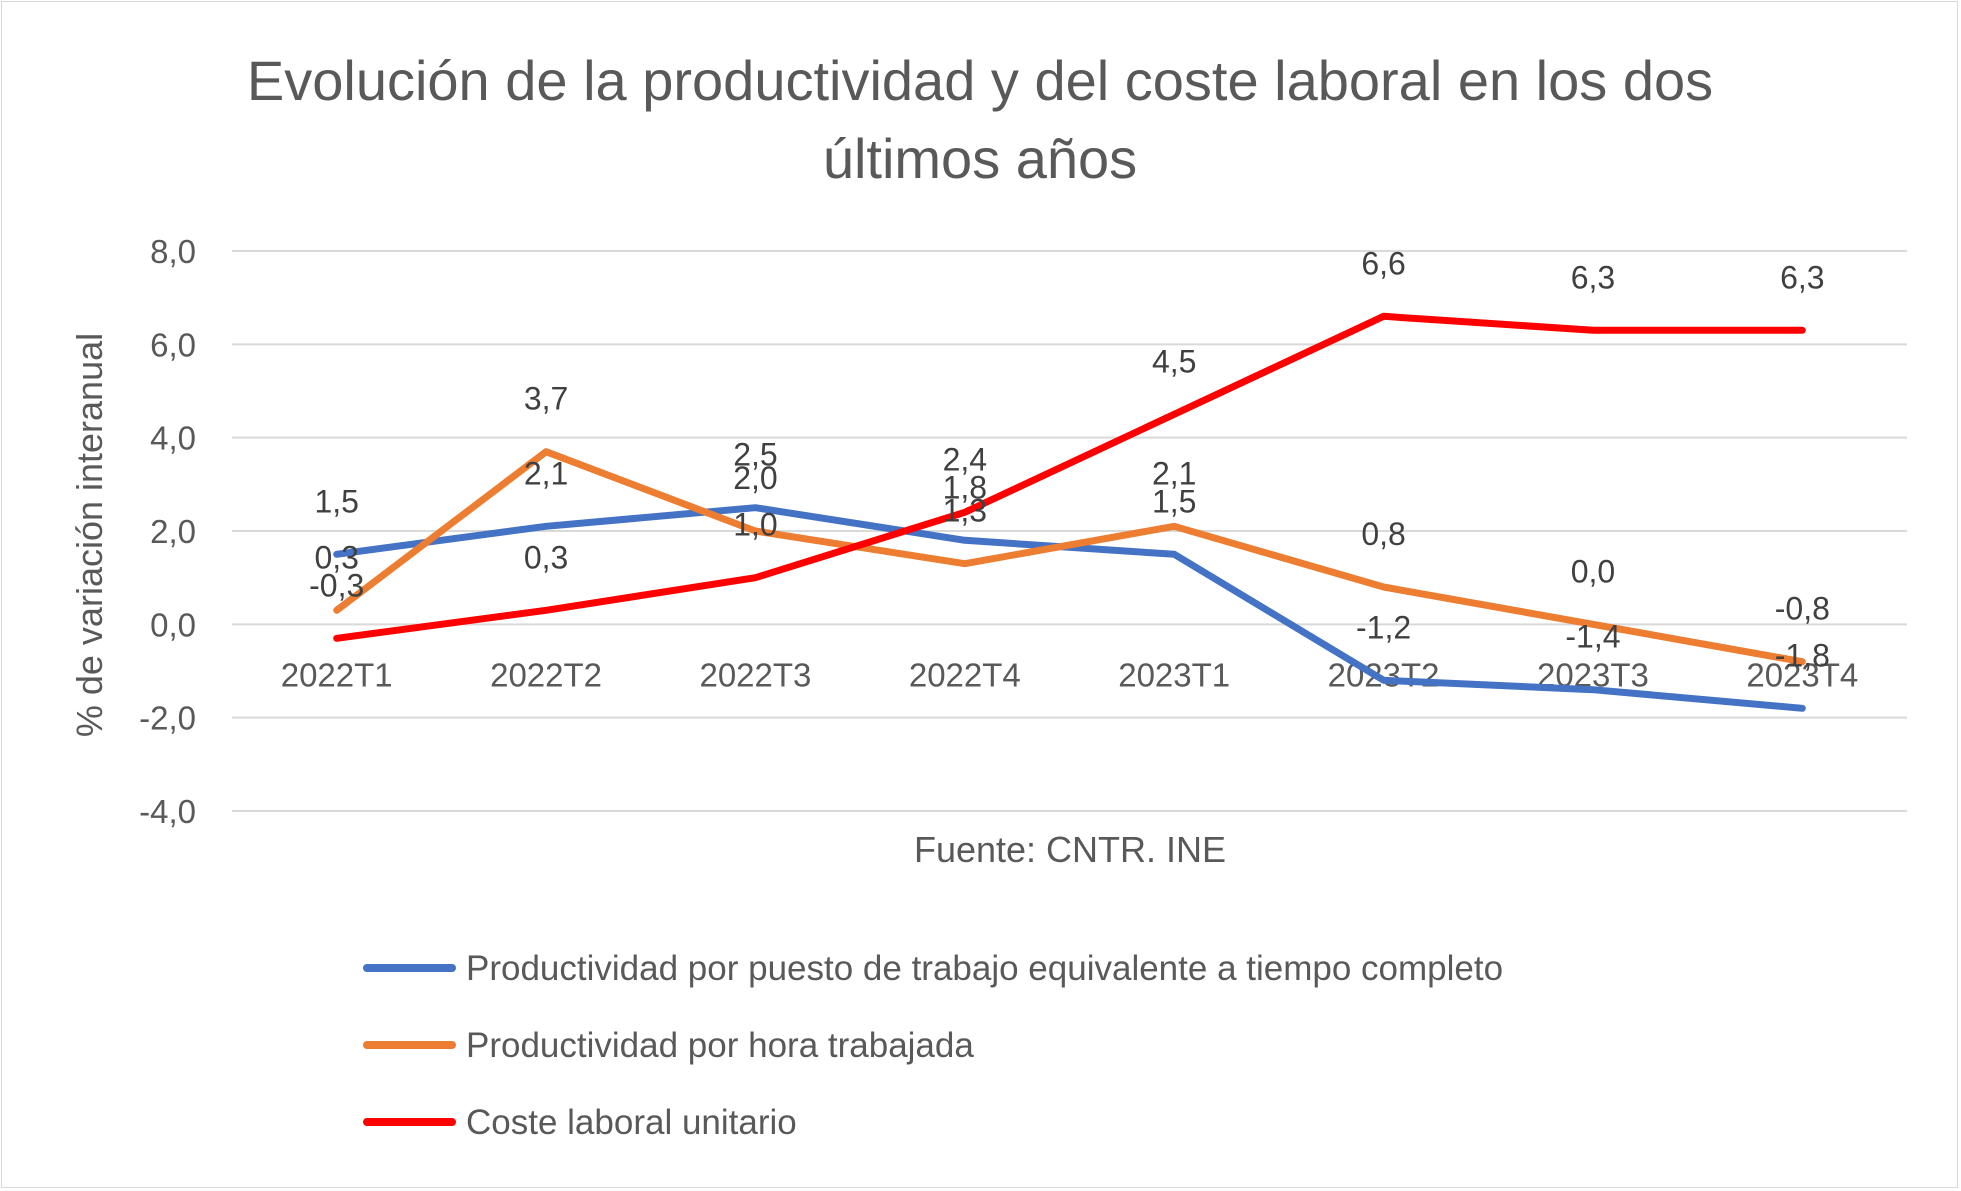 This screenshot has height=1191, width=1961. Describe the element at coordinates (173, 344) in the screenshot. I see `y-tick-label: 6,0` at that location.